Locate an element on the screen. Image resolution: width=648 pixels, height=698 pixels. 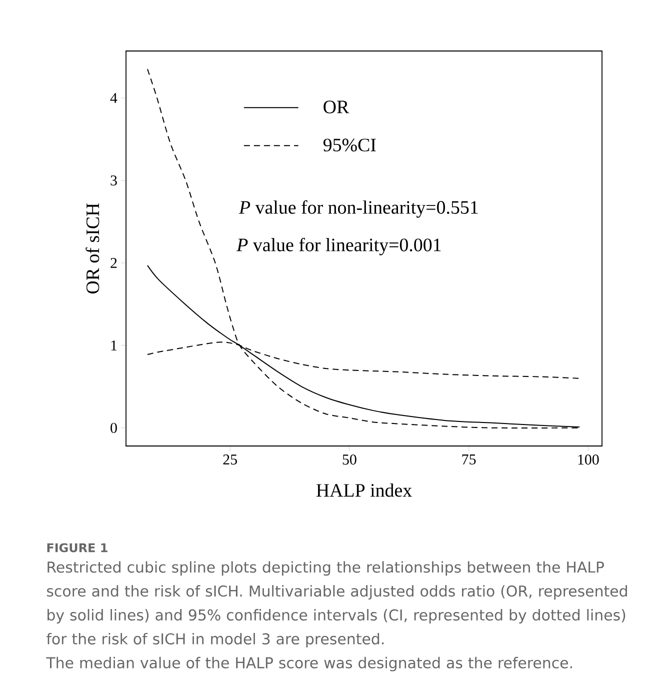
y-tick-label: 0 is located at coordinates (113, 427).